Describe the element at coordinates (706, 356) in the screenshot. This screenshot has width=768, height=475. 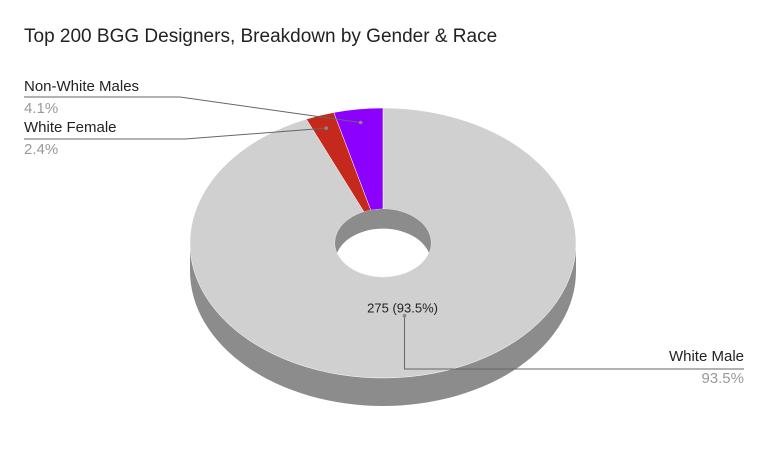
I see `legend-label: White Male` at that location.